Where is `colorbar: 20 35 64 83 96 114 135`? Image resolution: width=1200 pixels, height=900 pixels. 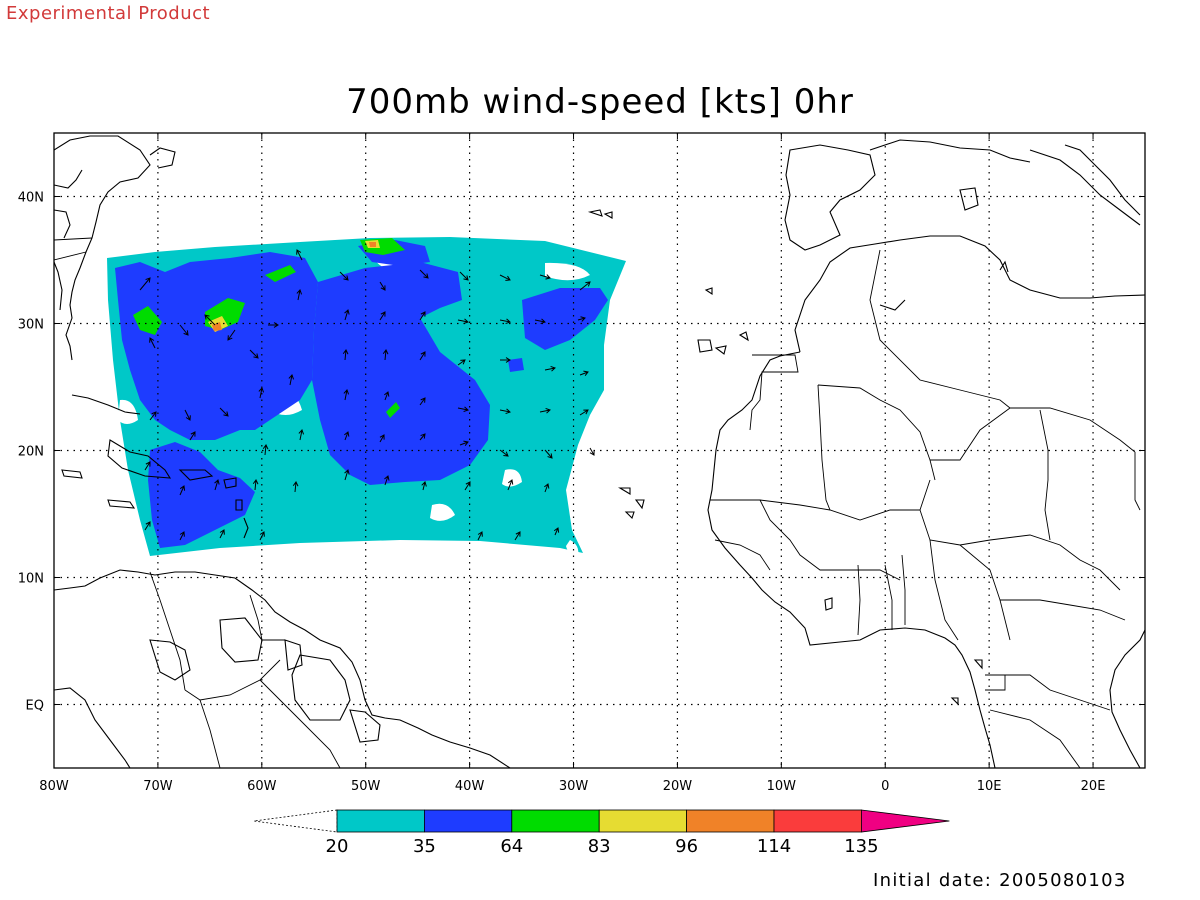
colorbar: 20 35 64 83 96 114 135 is located at coordinates (601, 833).